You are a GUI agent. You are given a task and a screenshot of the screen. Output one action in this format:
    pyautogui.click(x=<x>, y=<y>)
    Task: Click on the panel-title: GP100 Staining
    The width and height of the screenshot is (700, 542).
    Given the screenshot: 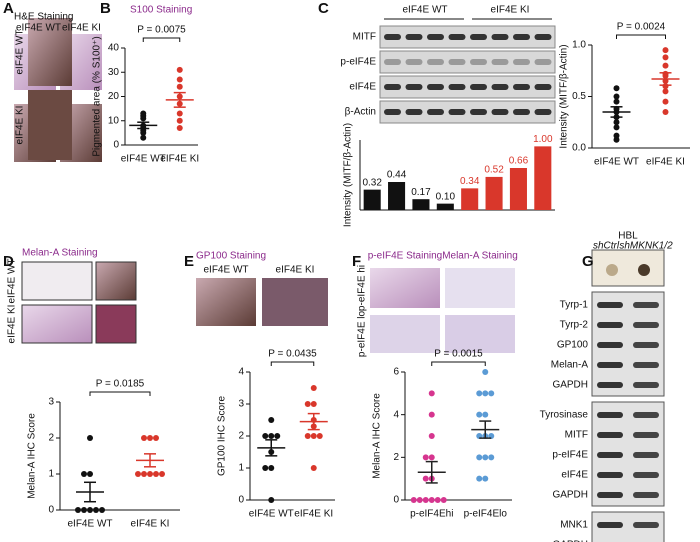 What is the action you would take?
    pyautogui.click(x=231, y=256)
    